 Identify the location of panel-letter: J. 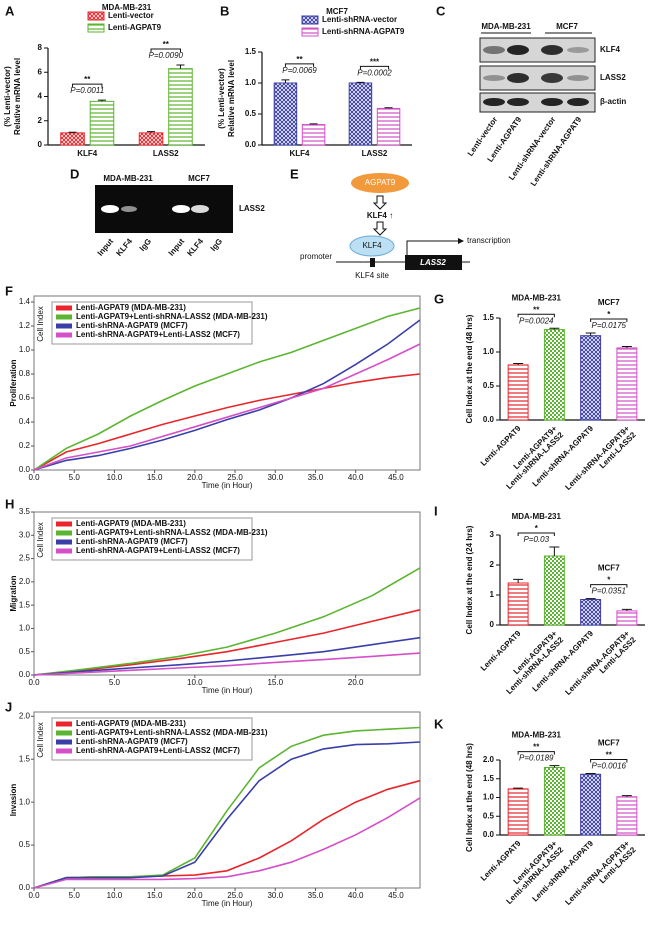
(8, 706).